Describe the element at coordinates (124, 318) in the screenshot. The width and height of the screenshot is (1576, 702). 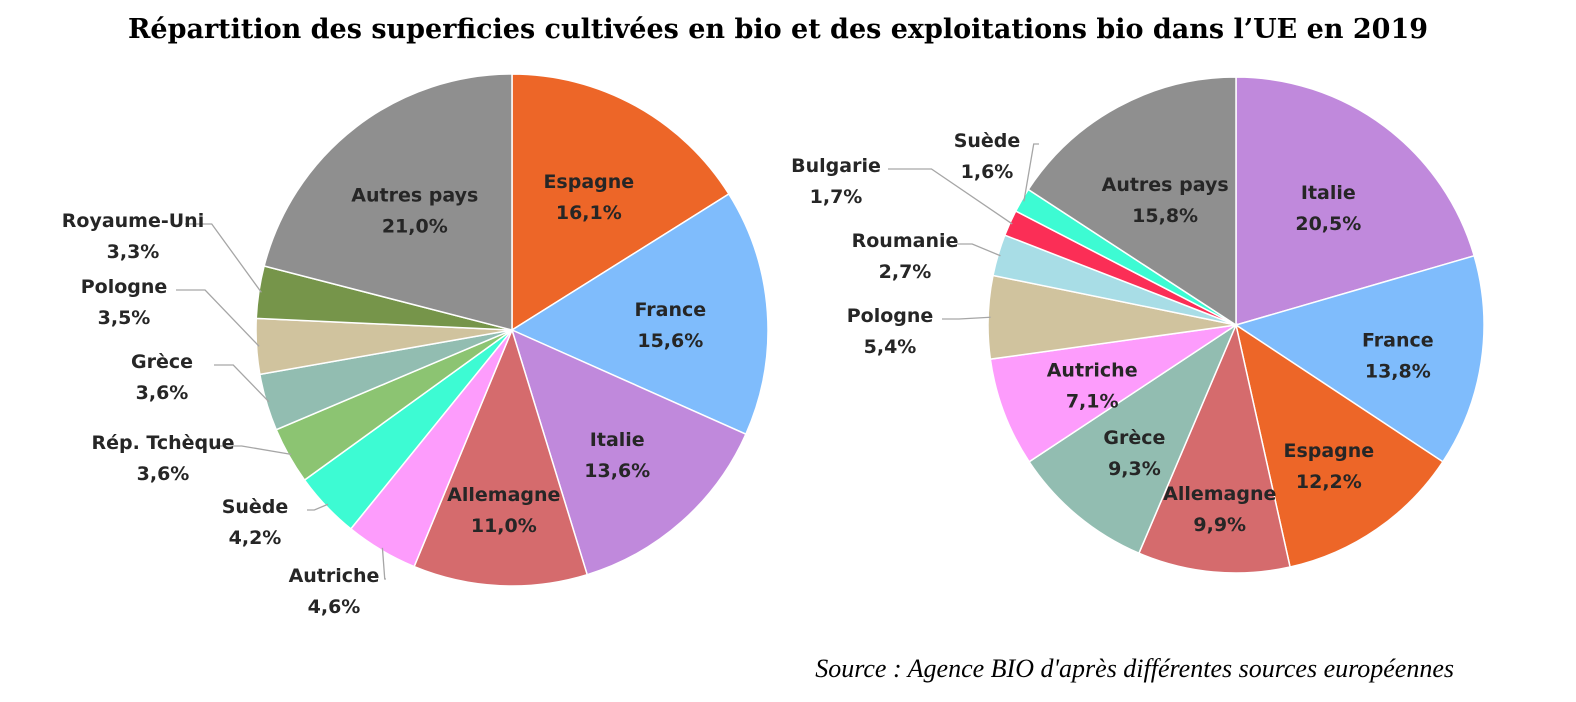
I see `slice-value-pologne: 3,5%` at that location.